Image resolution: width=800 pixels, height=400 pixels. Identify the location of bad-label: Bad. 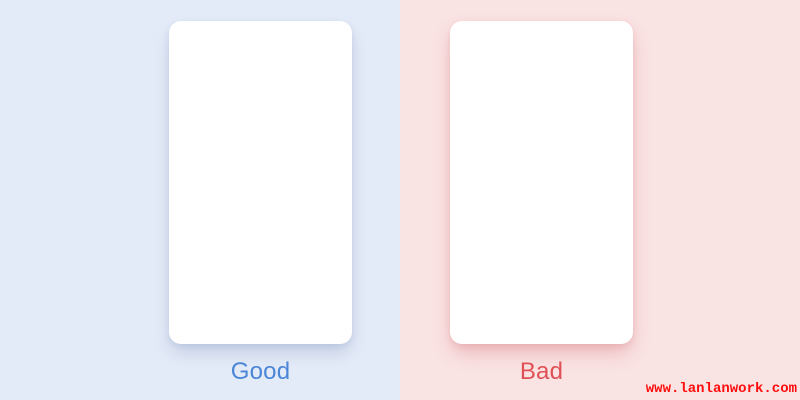
(541, 371).